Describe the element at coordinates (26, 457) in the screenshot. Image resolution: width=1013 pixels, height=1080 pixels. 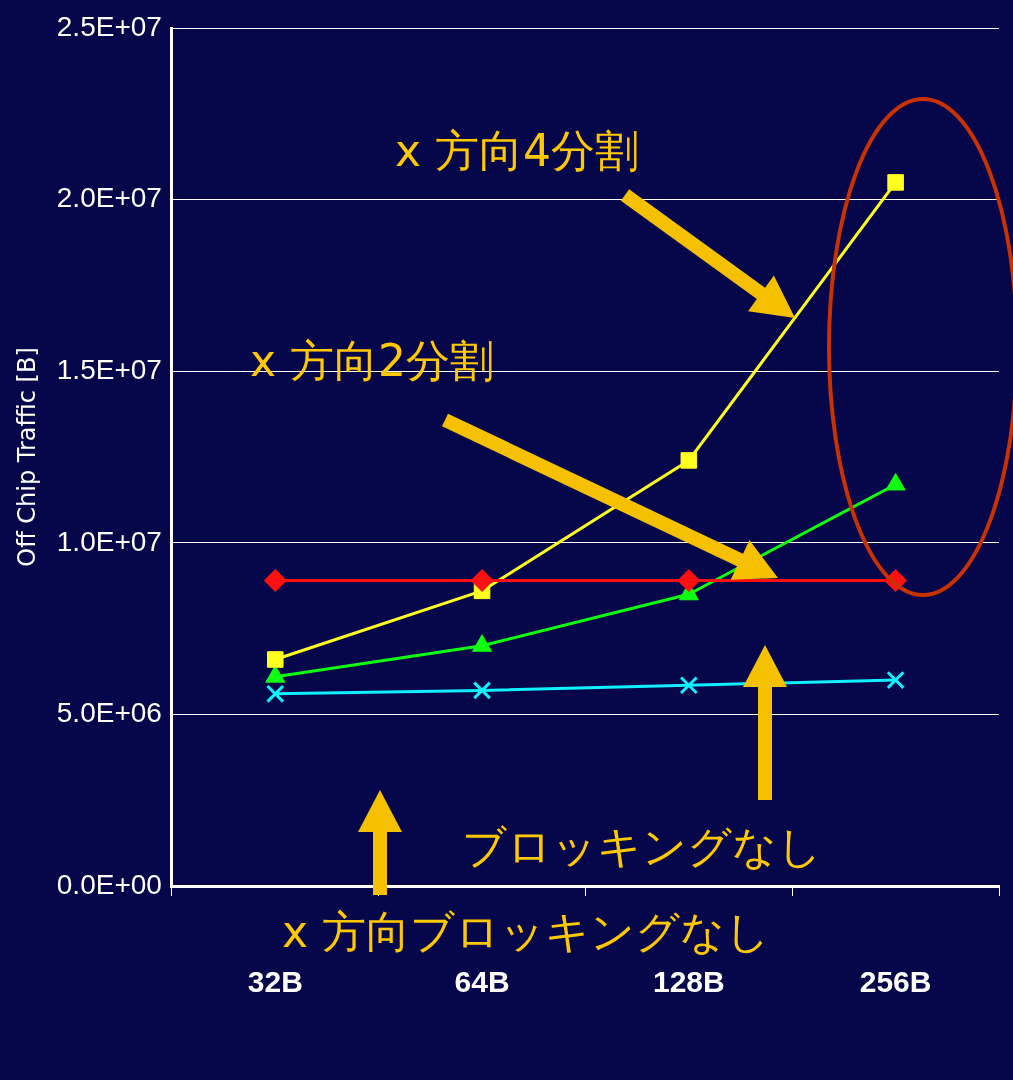
I see `y-axis-title: Off Chip Traffic [B]` at that location.